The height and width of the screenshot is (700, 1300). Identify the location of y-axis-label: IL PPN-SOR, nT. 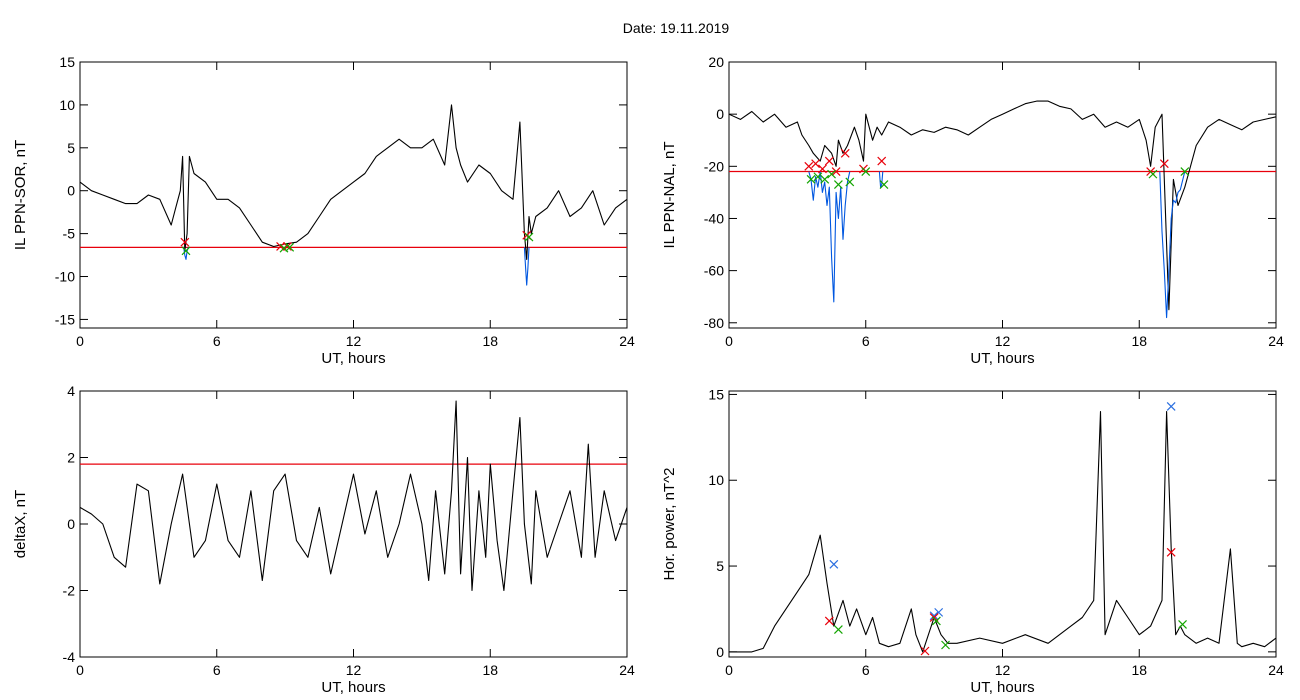
(20, 195).